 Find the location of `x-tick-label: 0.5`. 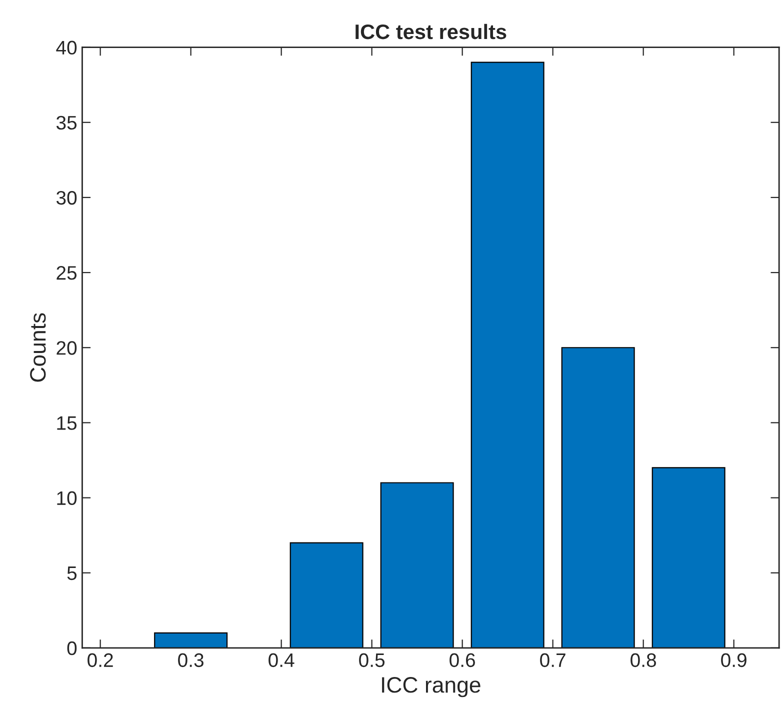

x-tick-label: 0.5 is located at coordinates (372, 660).